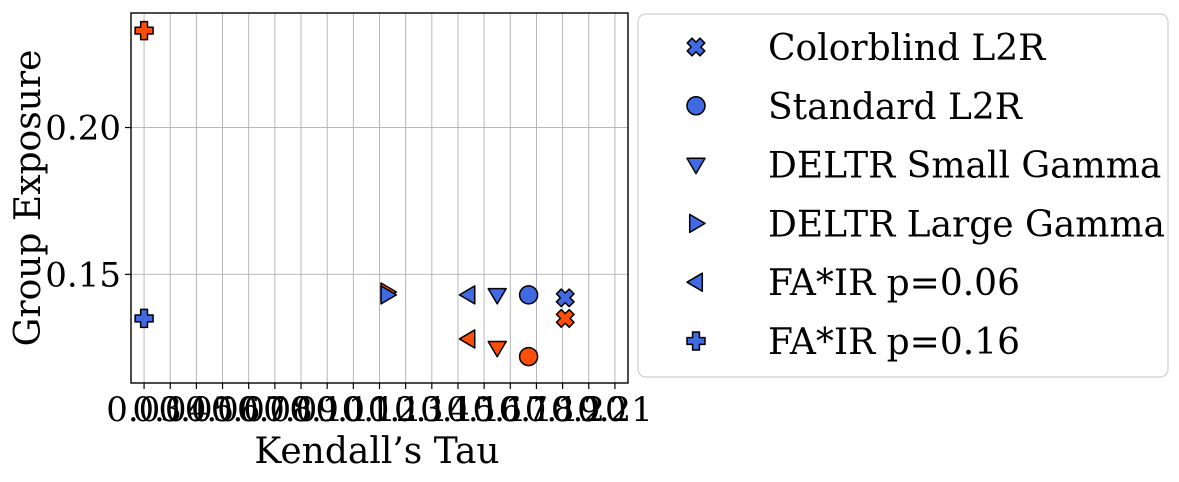 This screenshot has width=1179, height=482. I want to click on x-tick-label: 0.13, so click(406, 410).